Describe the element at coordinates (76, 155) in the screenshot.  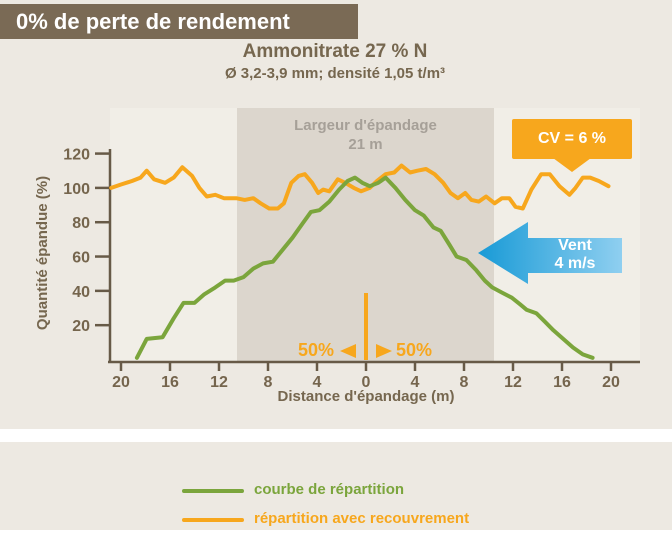
I see `y-tick-label: 120` at that location.